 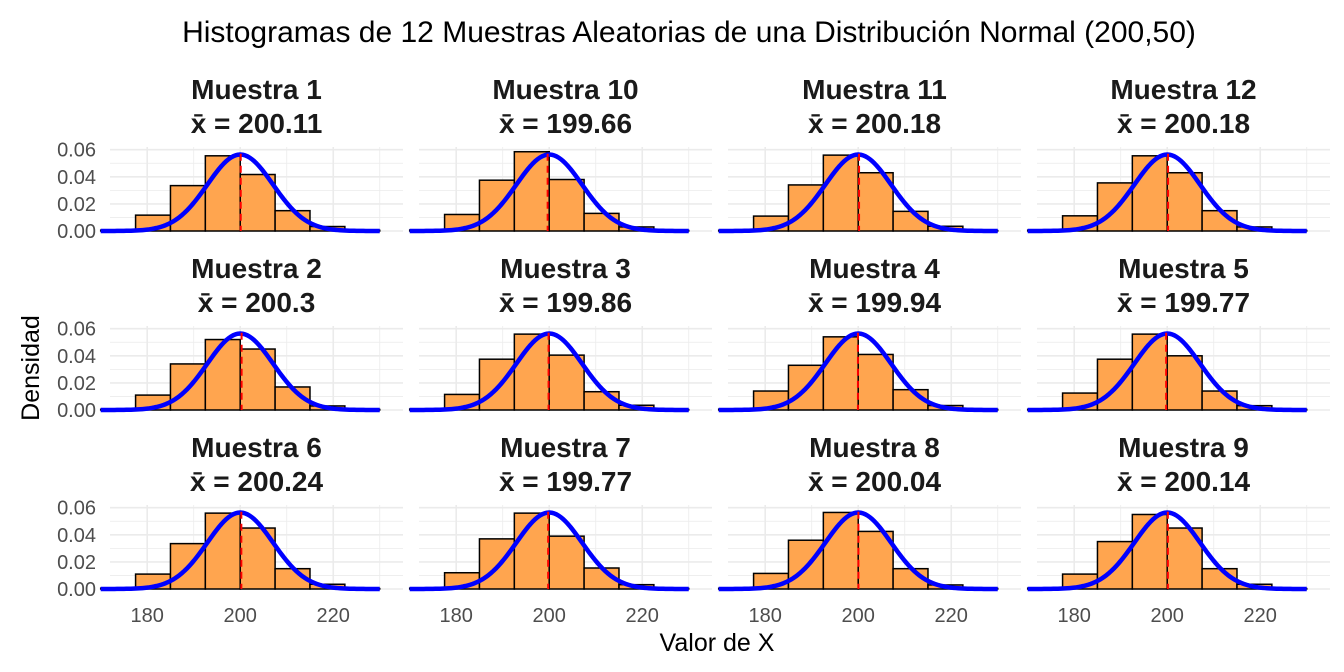 What do you see at coordinates (565, 89) in the screenshot?
I see `panel-title: Muestra 10` at bounding box center [565, 89].